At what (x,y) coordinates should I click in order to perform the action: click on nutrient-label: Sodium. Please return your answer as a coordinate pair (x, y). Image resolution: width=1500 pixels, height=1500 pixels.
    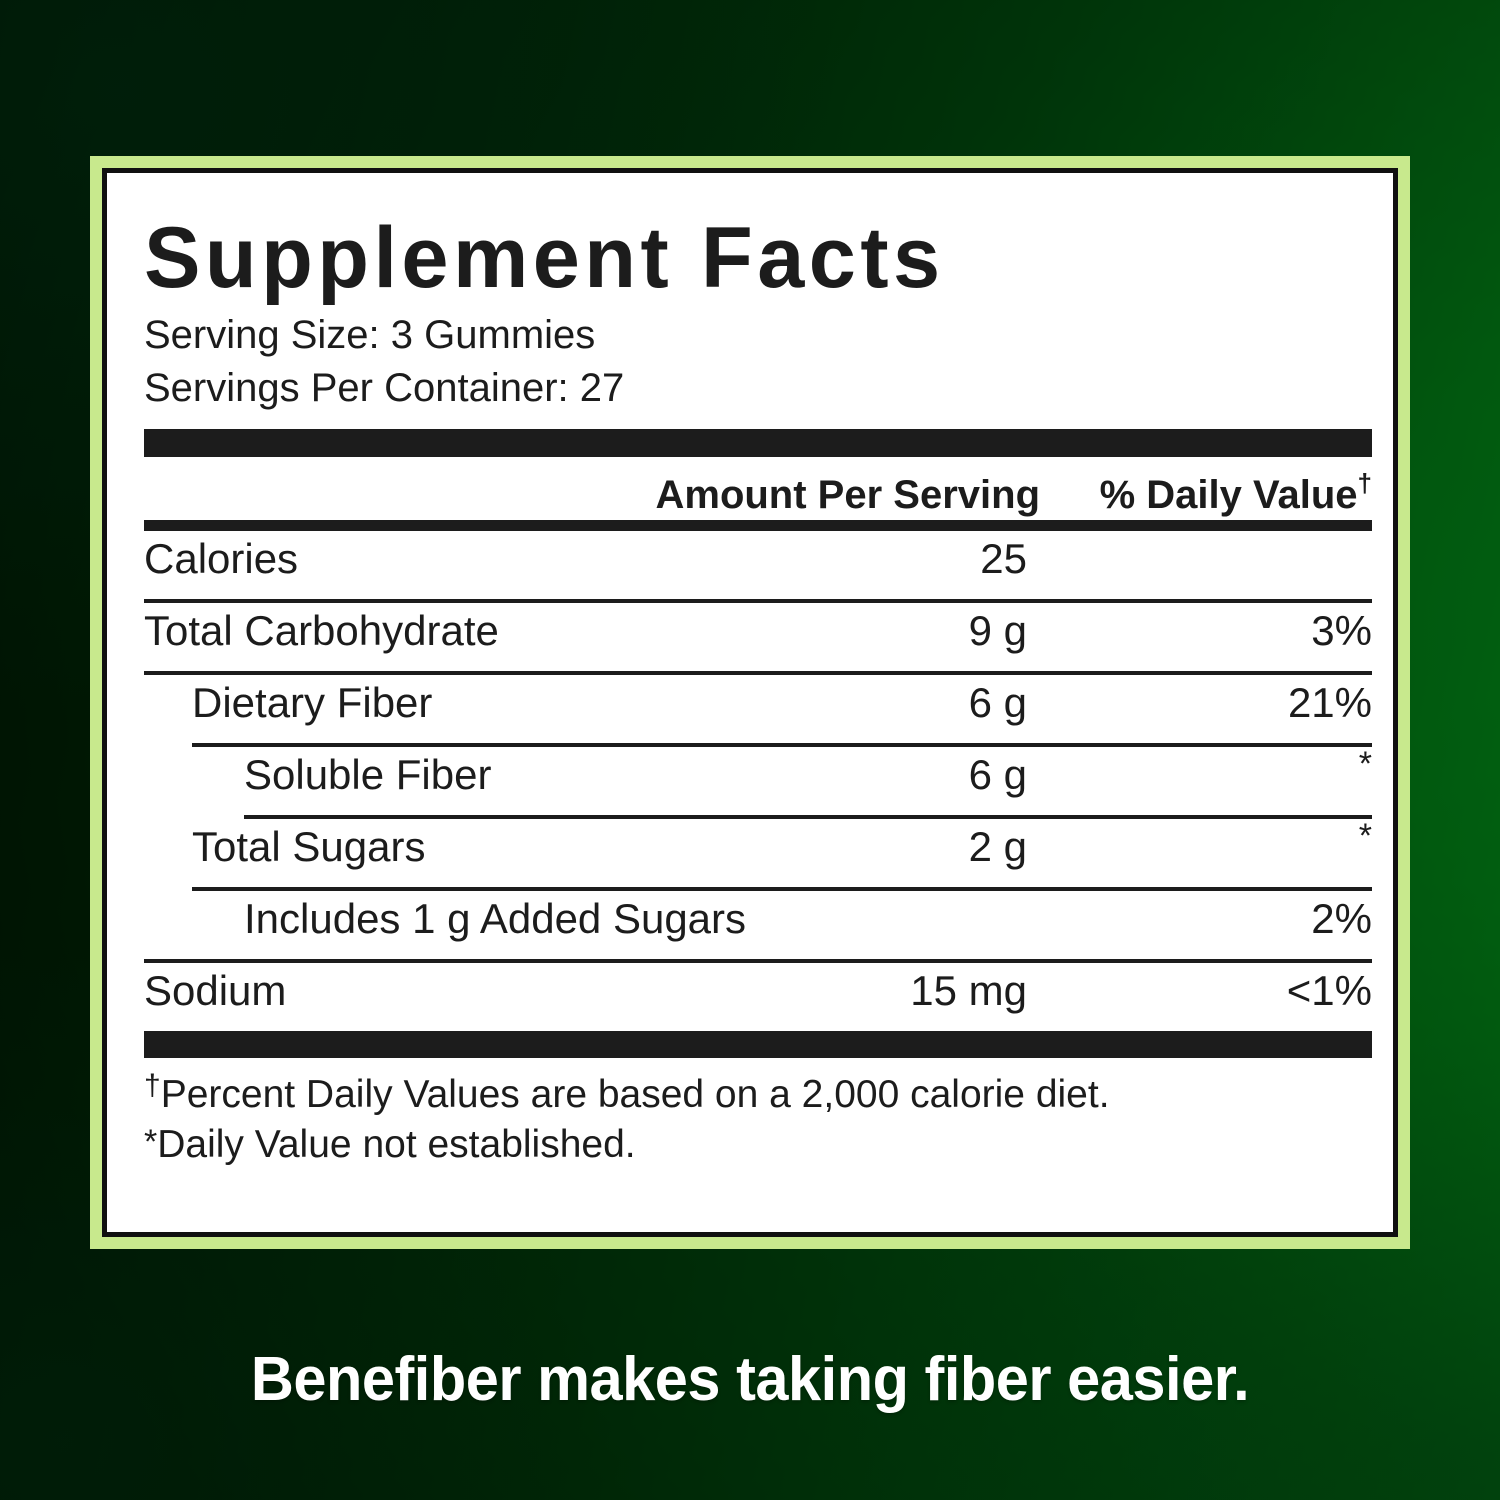
    Looking at the image, I should click on (215, 990).